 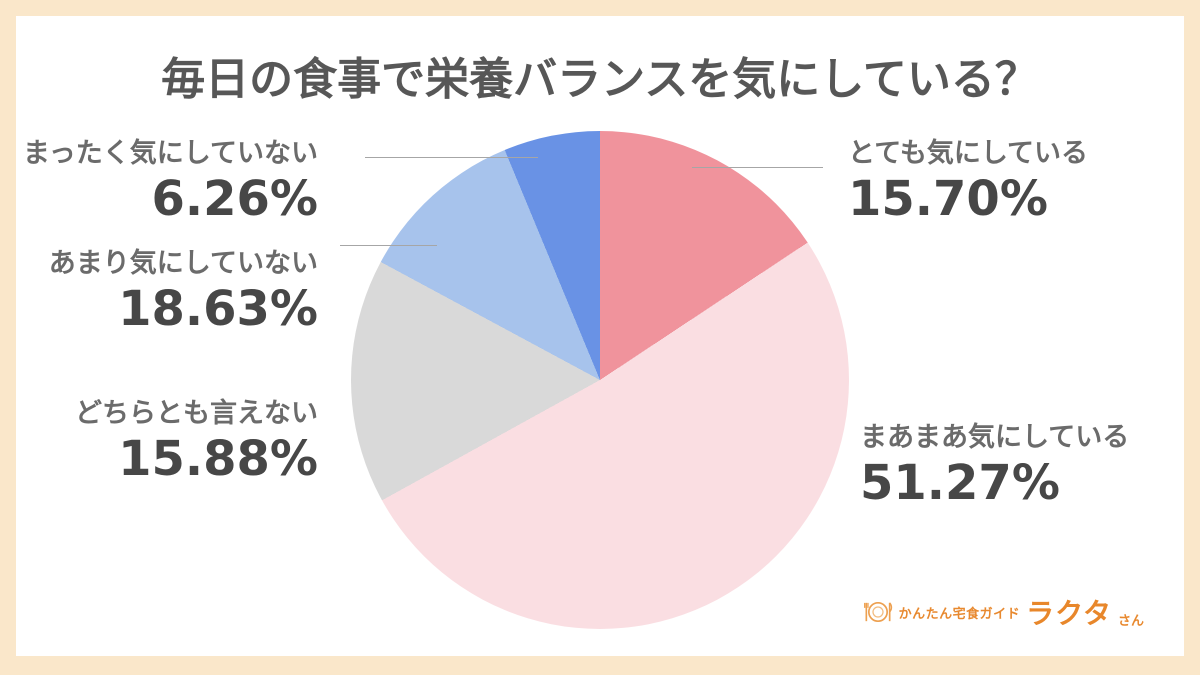 I want to click on plate-icon, so click(x=878, y=612).